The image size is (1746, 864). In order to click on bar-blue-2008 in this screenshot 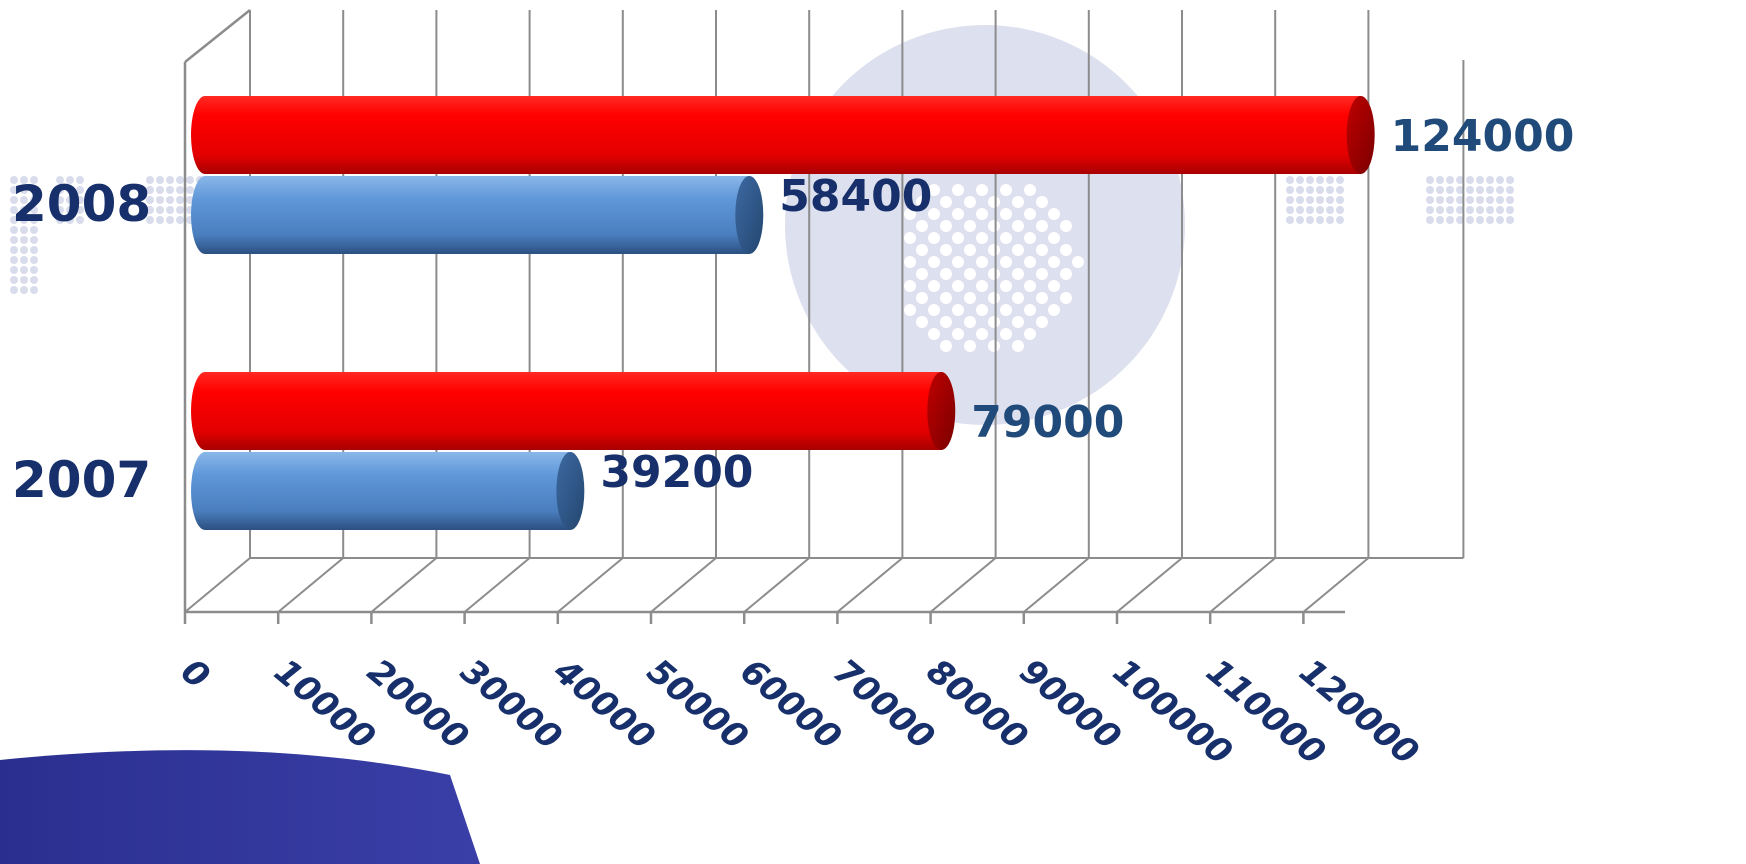, I will do `click(477, 215)`.